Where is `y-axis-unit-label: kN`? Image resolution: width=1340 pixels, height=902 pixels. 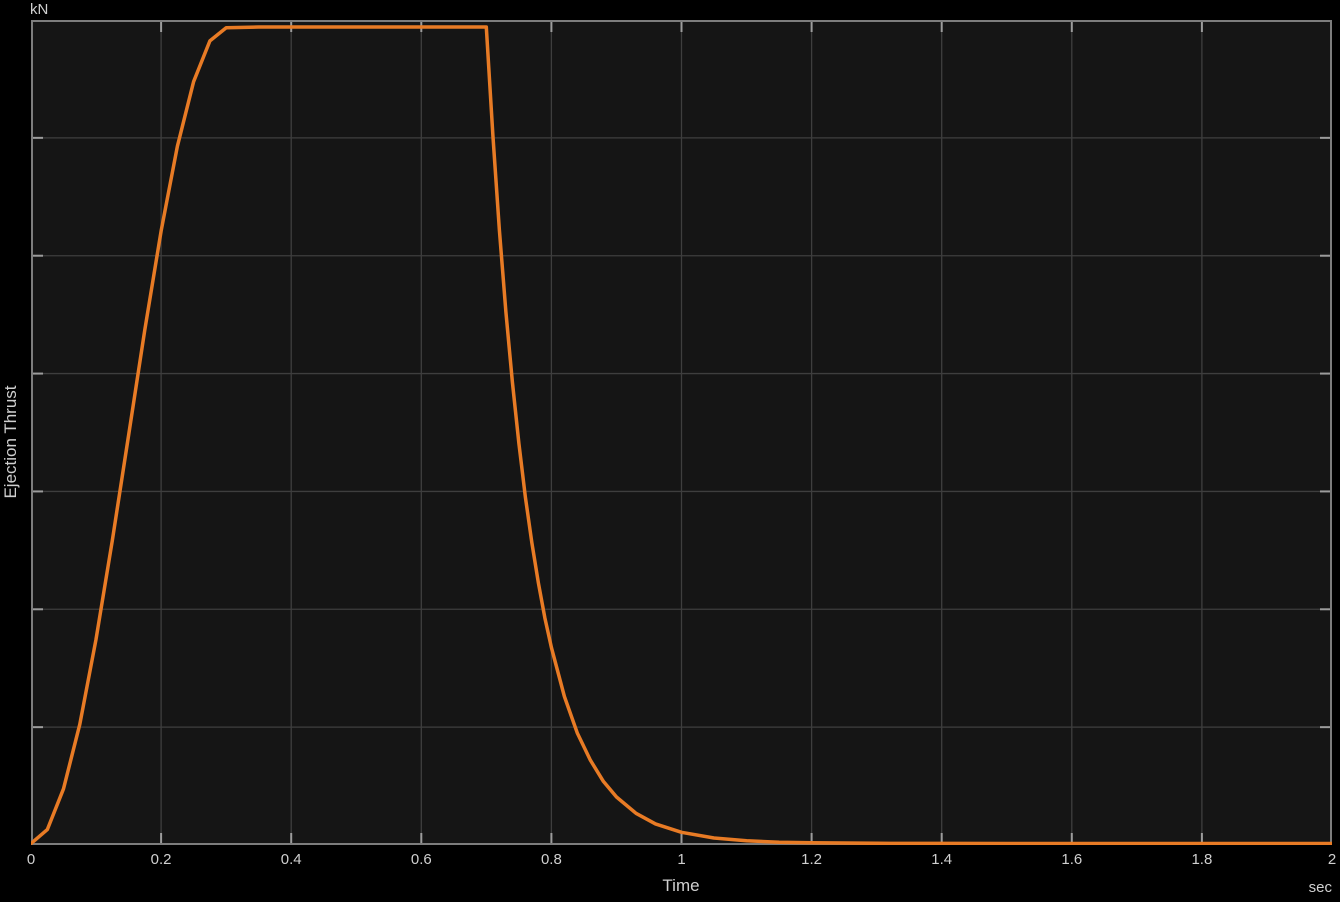
y-axis-unit-label: kN is located at coordinates (39, 9).